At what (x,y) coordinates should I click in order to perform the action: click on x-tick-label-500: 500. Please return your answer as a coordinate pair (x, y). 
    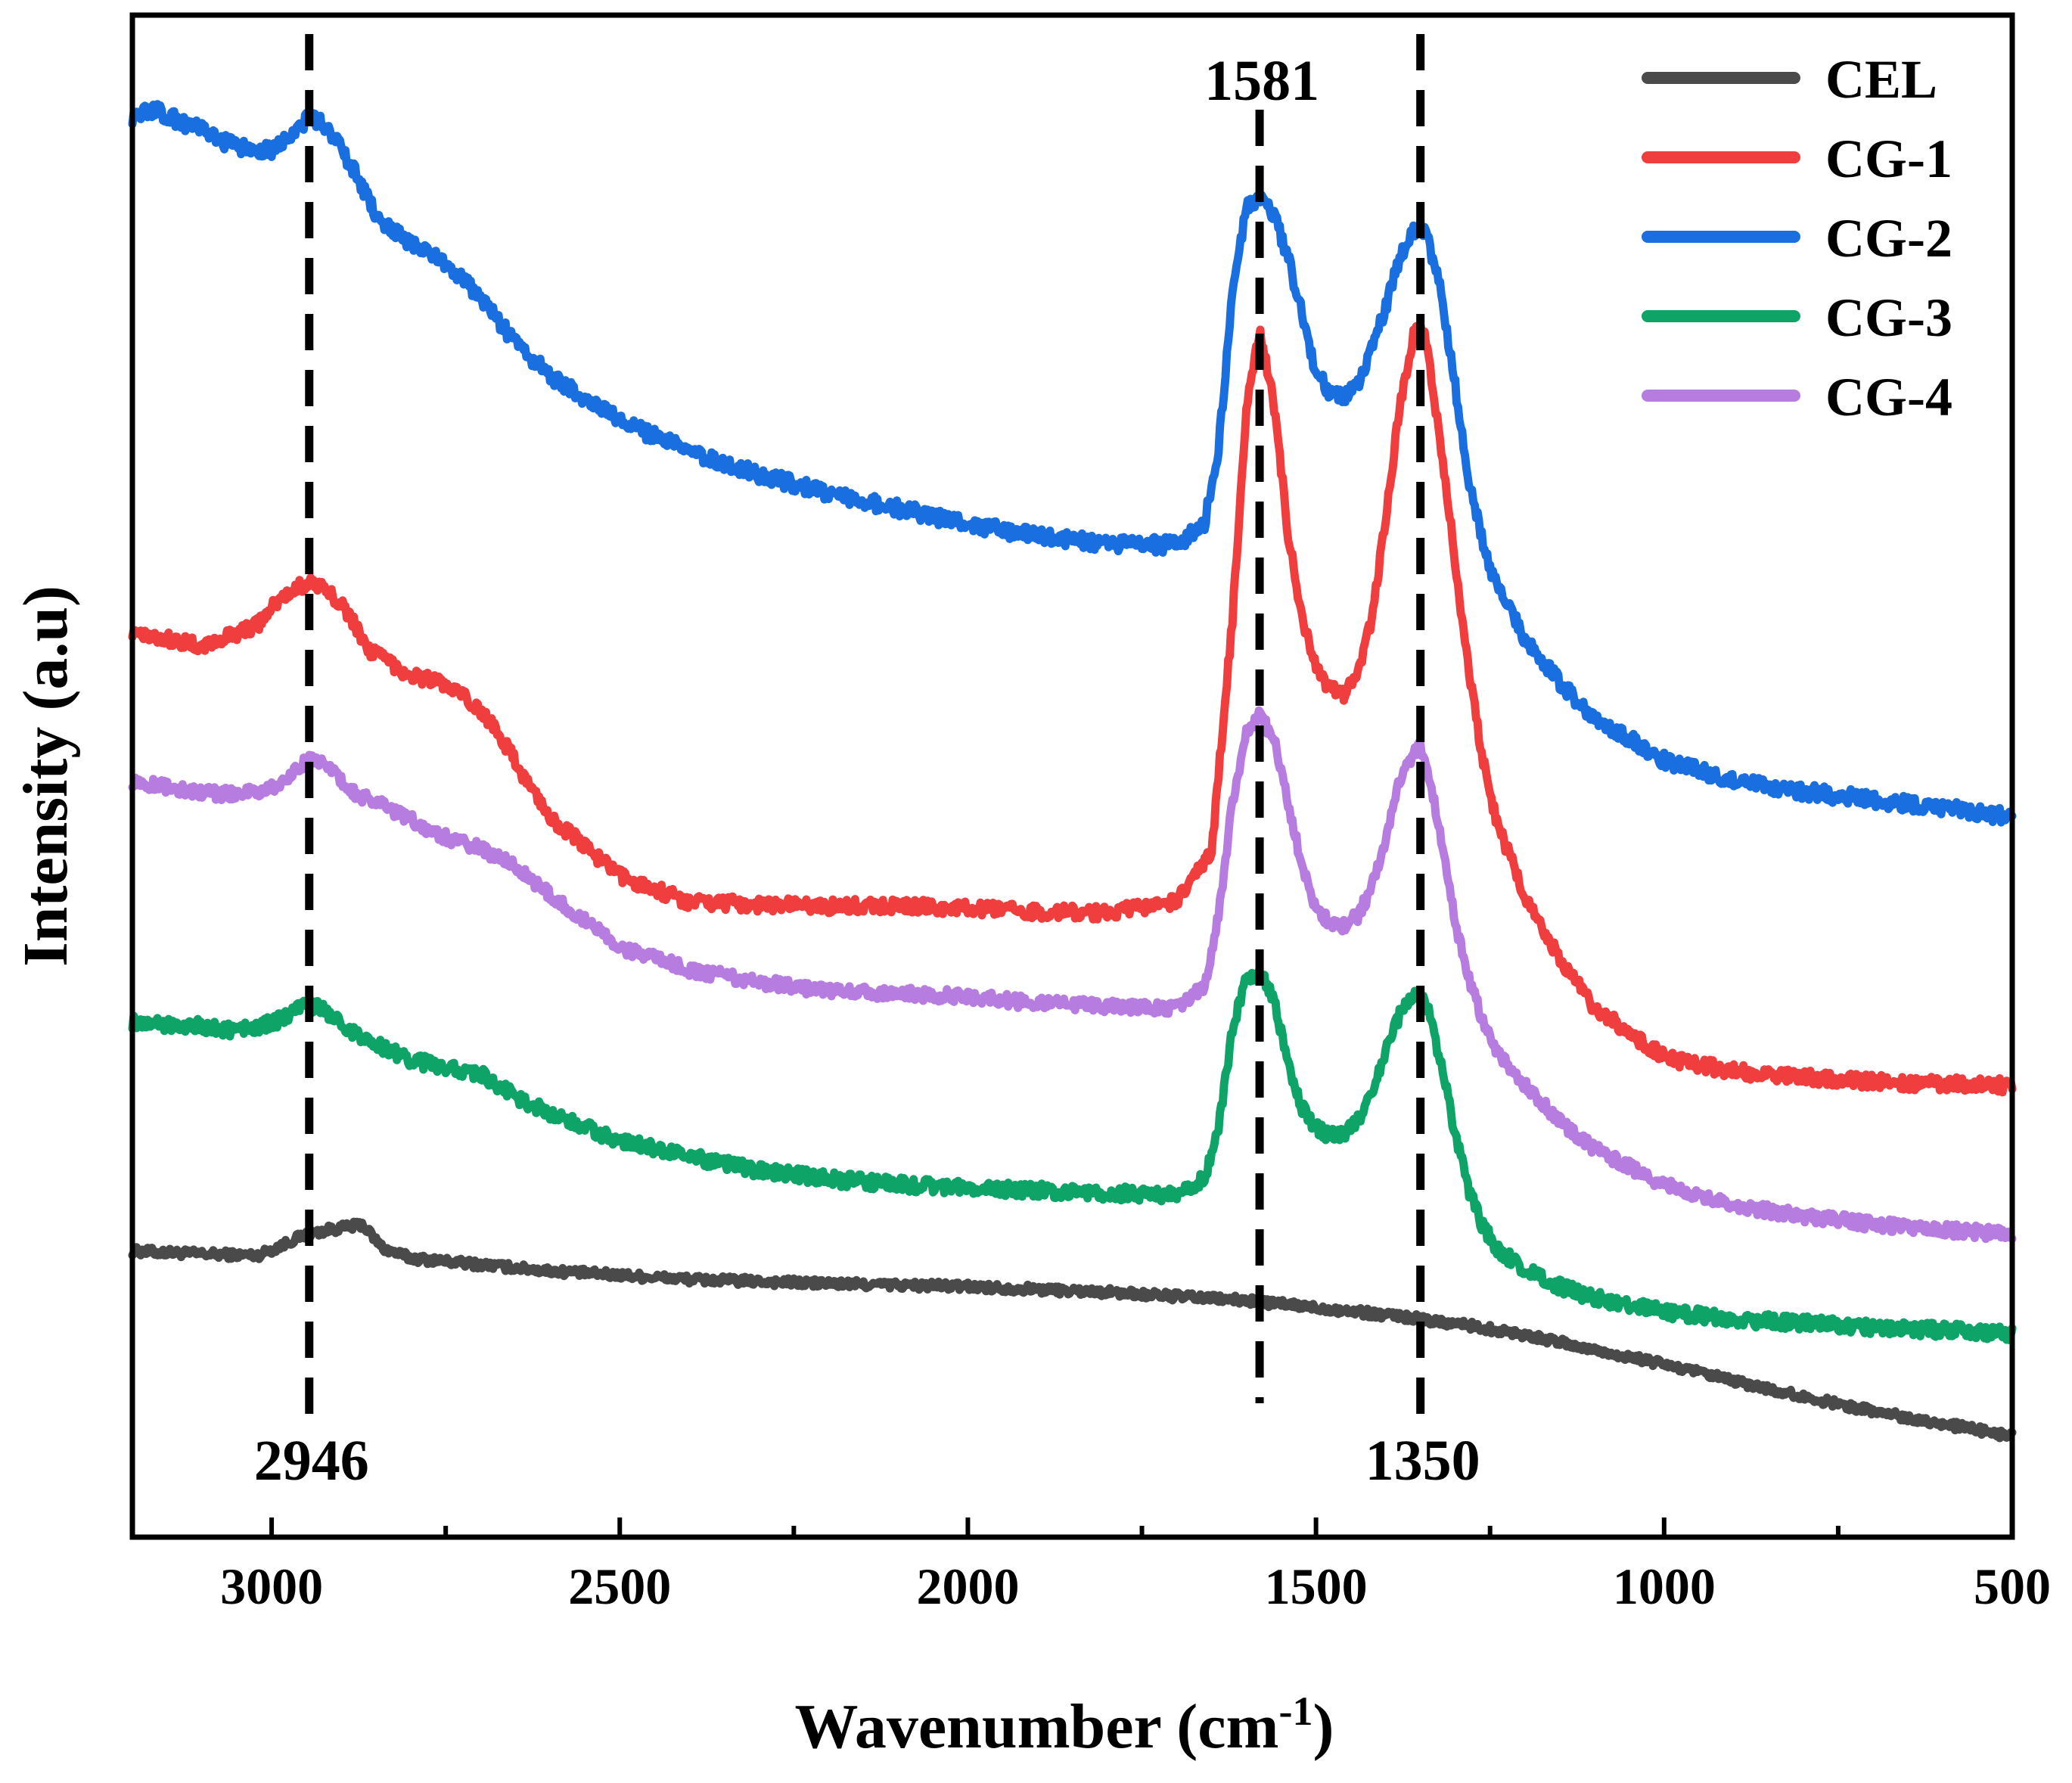
    Looking at the image, I should click on (2012, 1586).